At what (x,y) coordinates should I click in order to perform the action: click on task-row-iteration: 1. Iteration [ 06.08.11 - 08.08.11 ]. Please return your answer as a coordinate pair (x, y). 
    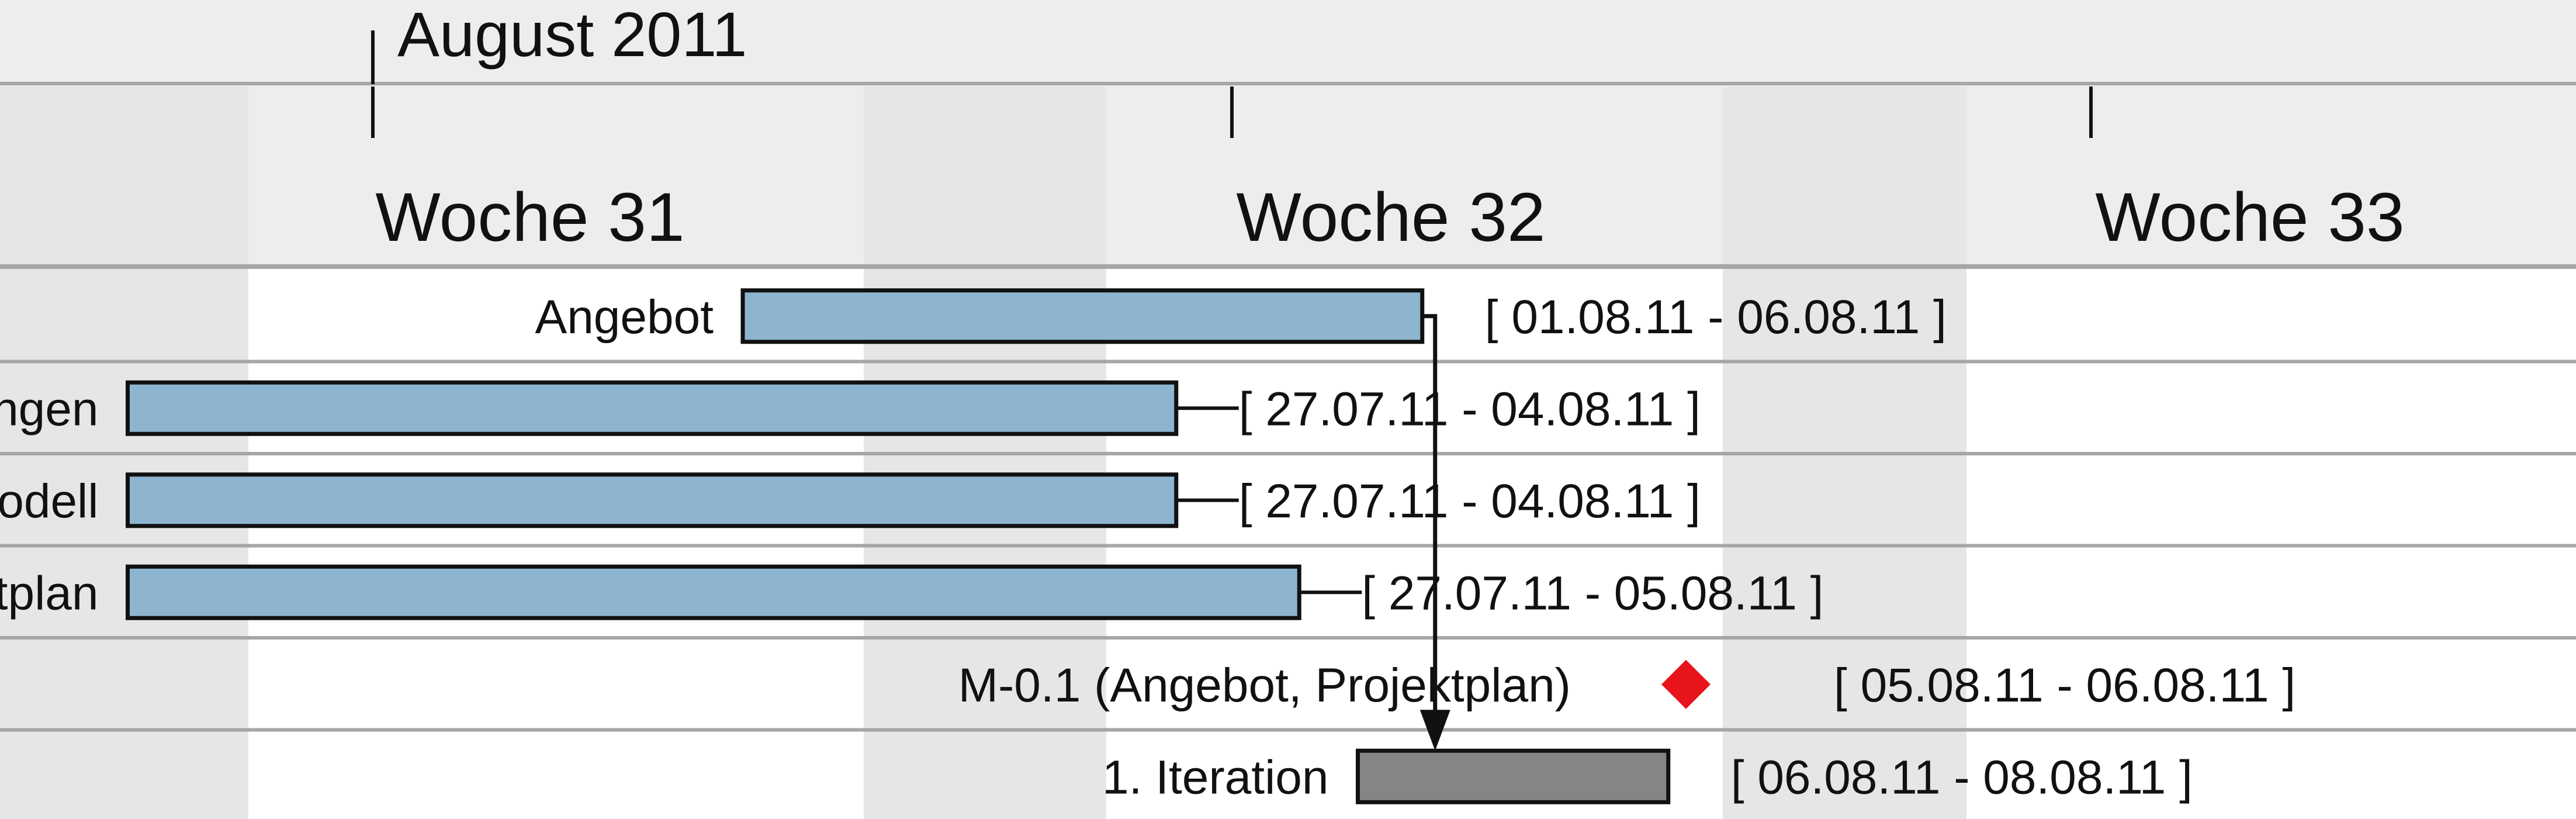
    Looking at the image, I should click on (1647, 776).